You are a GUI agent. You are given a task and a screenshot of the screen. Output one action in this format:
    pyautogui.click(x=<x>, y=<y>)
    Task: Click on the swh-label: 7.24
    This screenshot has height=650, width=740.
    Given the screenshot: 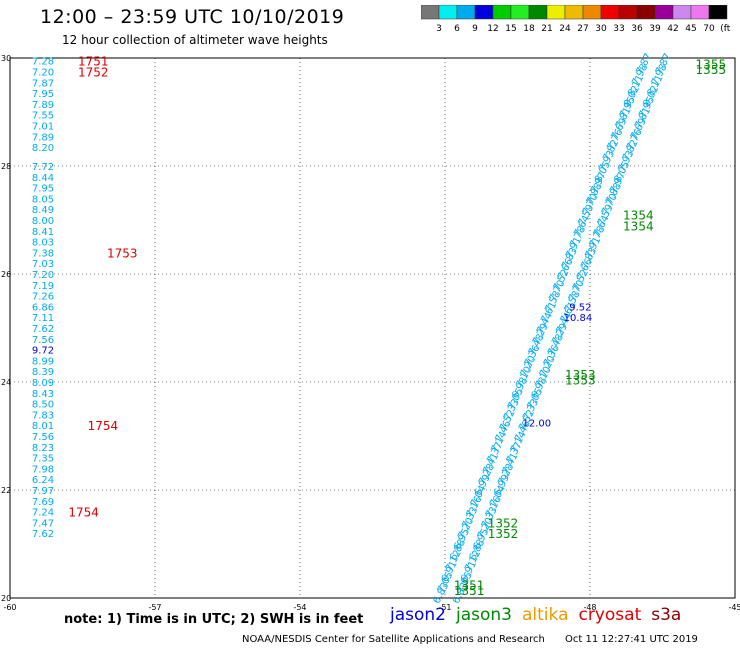 What is the action you would take?
    pyautogui.click(x=43, y=513)
    